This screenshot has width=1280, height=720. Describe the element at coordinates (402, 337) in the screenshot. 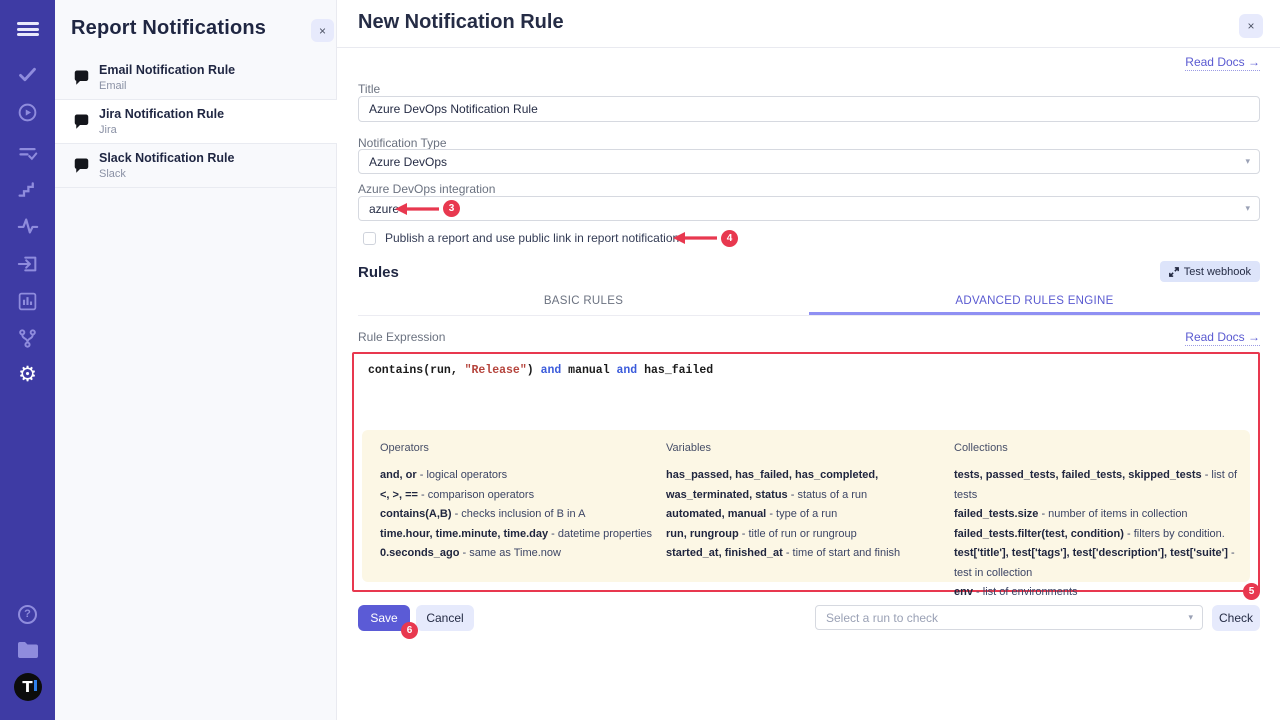

I see `rule-expression-label: Rule Expression` at that location.